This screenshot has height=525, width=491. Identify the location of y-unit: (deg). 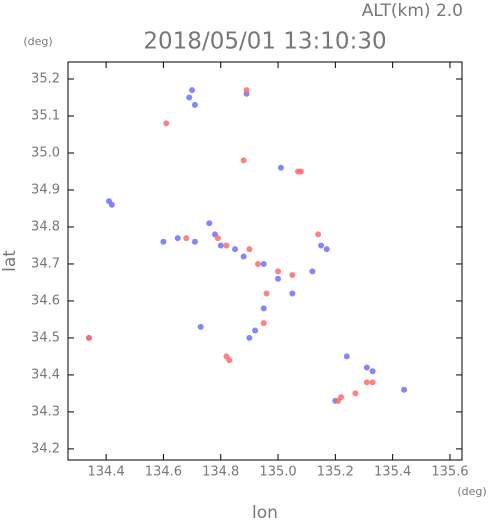
(37, 41).